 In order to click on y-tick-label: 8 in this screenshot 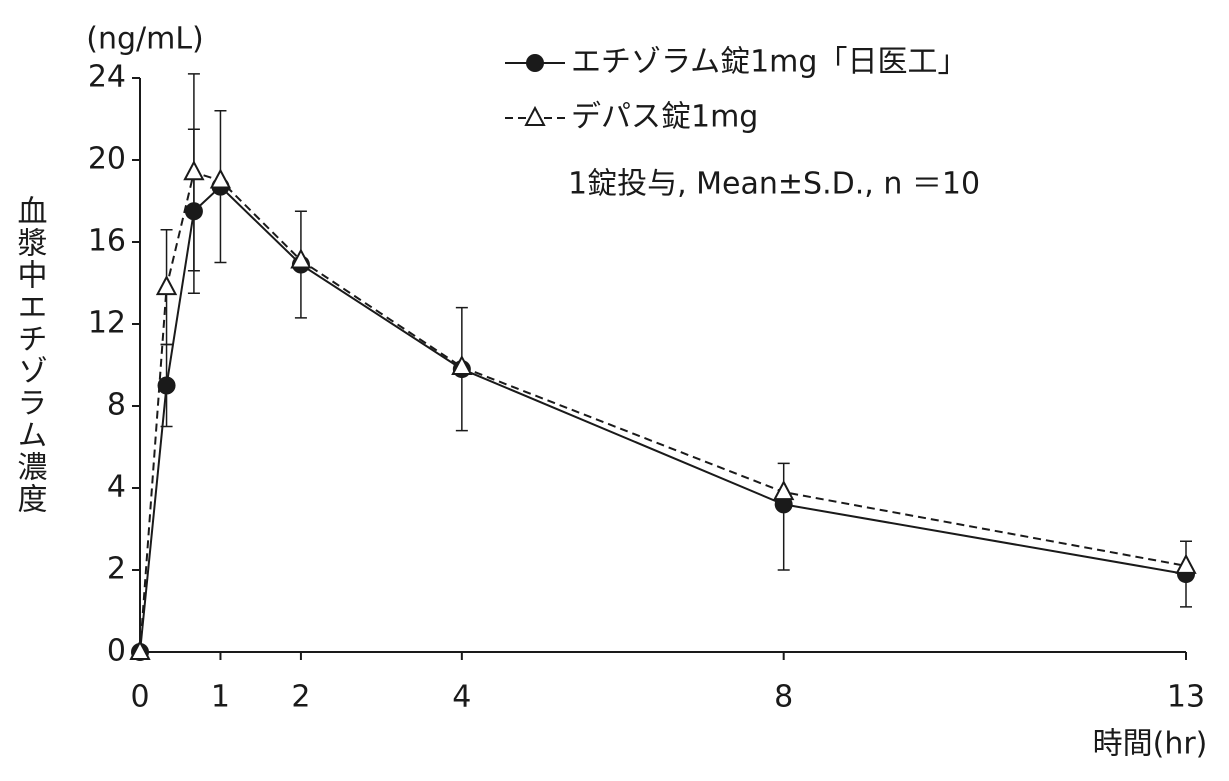, I will do `click(116, 405)`.